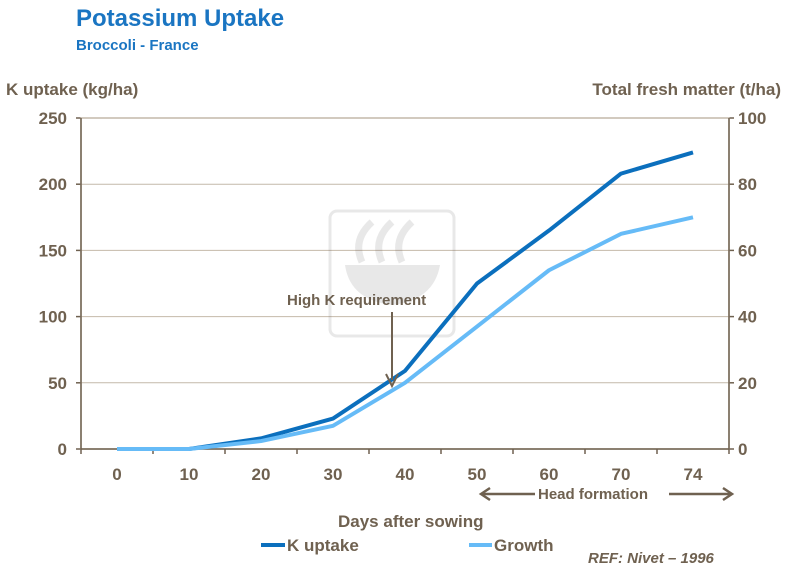  I want to click on x-tick-label: 40, so click(405, 474).